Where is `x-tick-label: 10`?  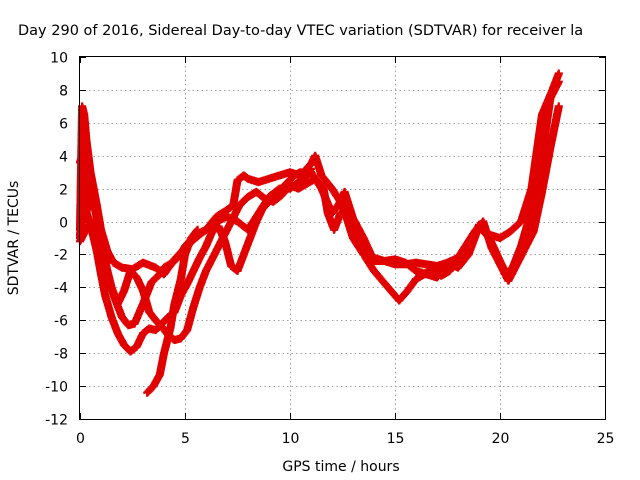
x-tick-label: 10 is located at coordinates (291, 439).